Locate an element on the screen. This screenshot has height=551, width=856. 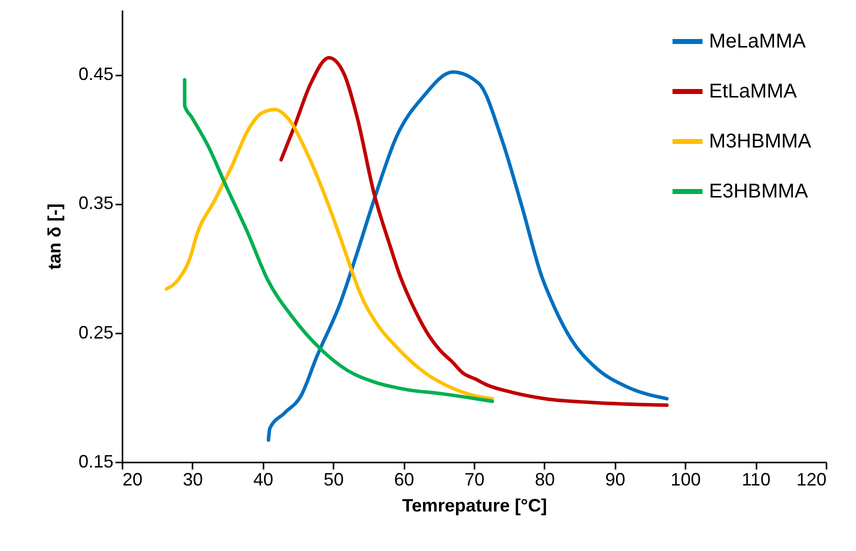
x-tick-label: 70 is located at coordinates (474, 480).